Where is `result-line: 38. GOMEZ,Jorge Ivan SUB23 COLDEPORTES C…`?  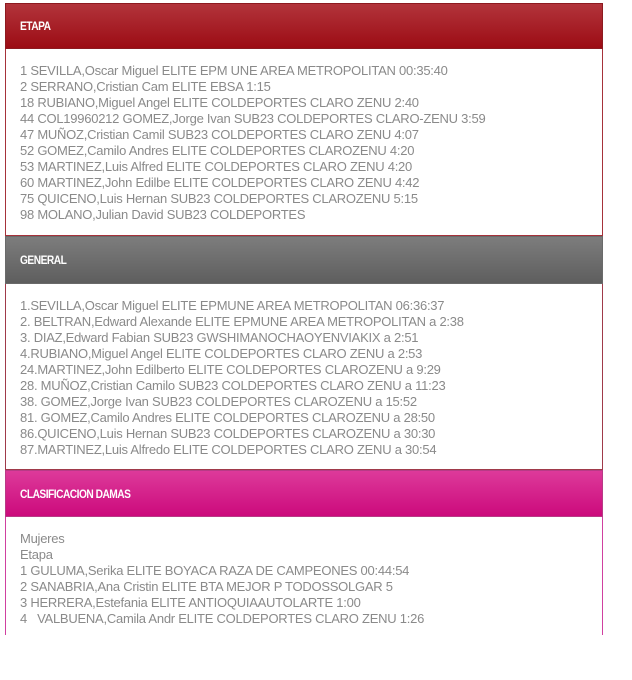
result-line: 38. GOMEZ,Jorge Ivan SUB23 COLDEPORTES C… is located at coordinates (218, 401).